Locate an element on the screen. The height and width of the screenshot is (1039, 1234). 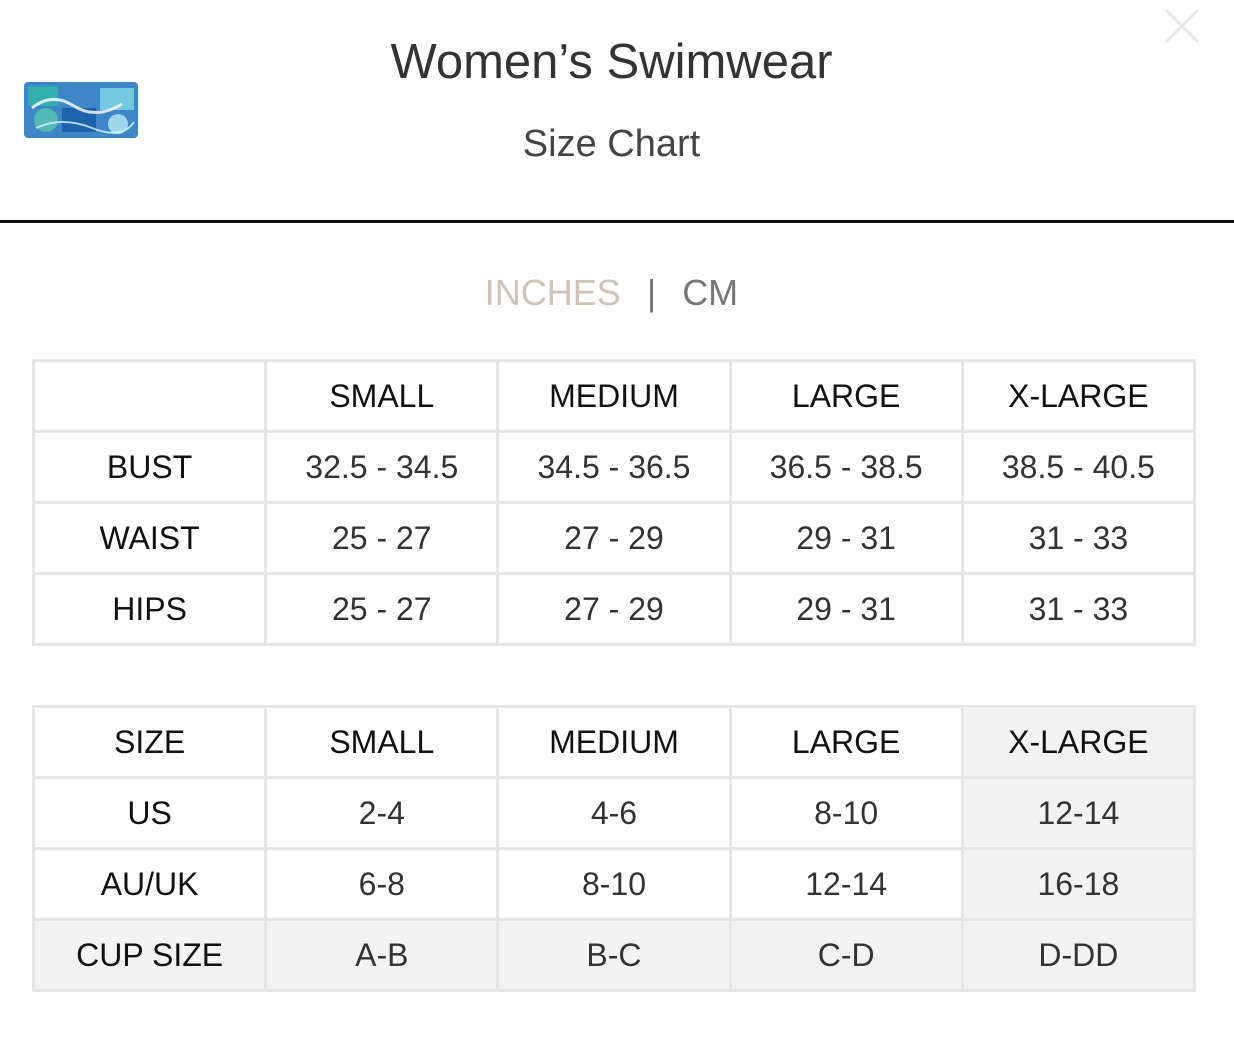
table-cell: B-C is located at coordinates (614, 955).